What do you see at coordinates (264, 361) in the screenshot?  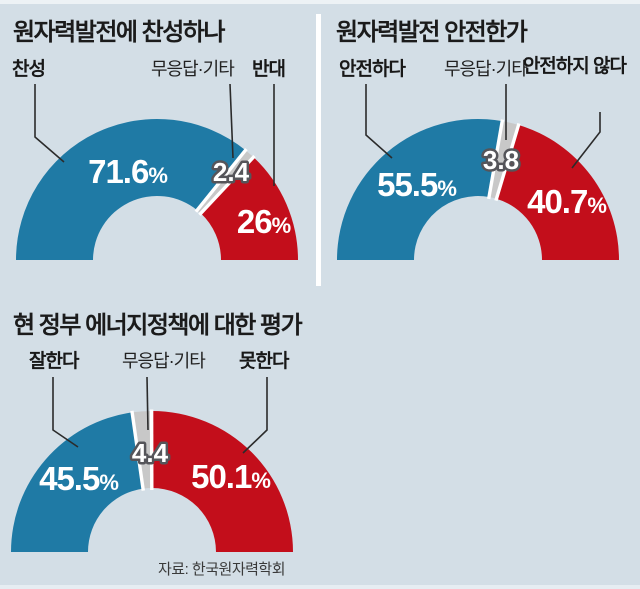 I see `category-label-doing-poorly: 못한다` at bounding box center [264, 361].